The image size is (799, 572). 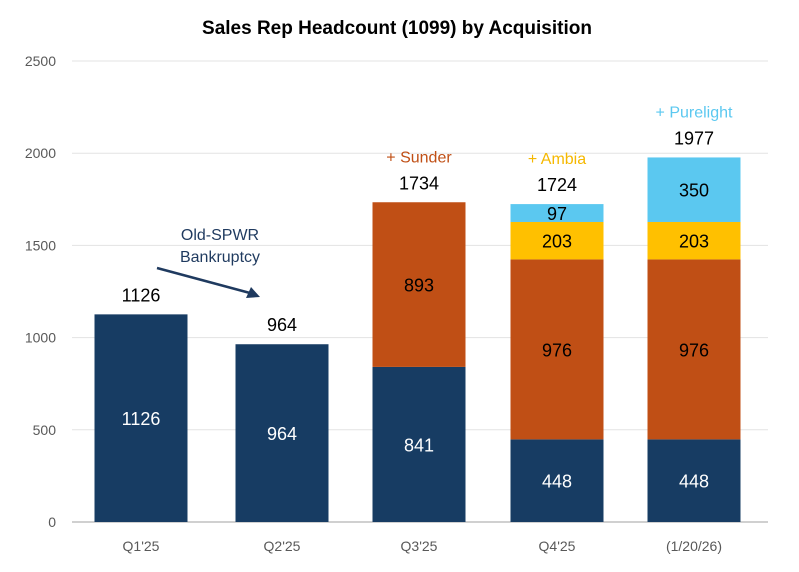 I want to click on y-tick-label: 500, so click(x=45, y=430).